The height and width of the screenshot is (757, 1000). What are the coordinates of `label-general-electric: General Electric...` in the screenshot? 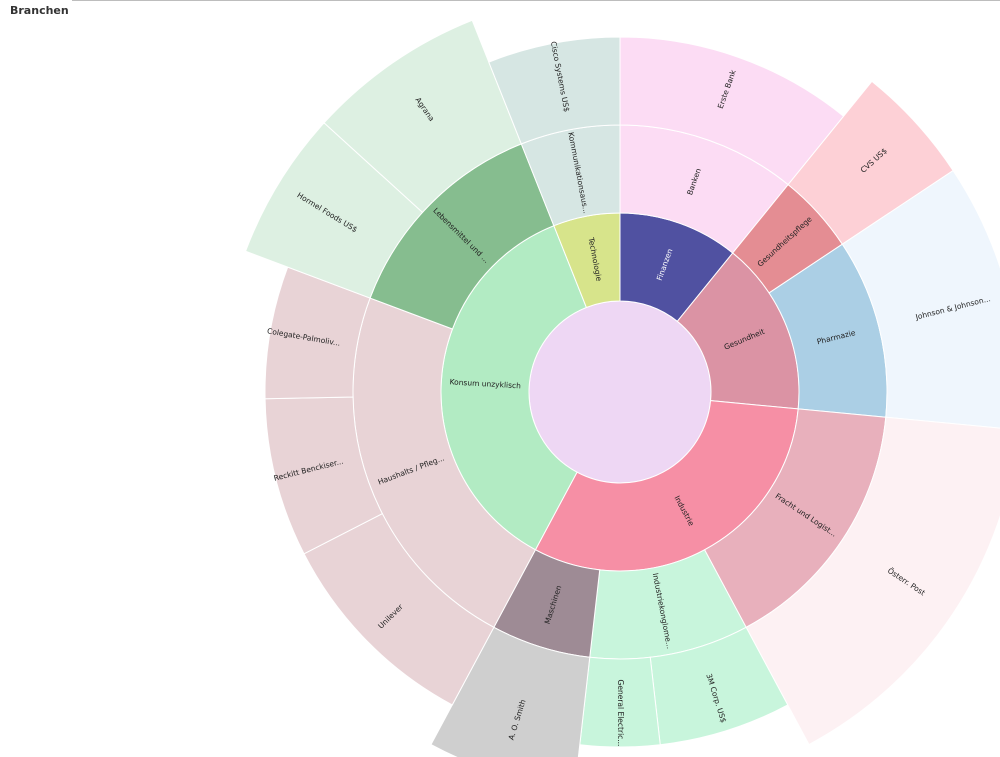 It's located at (620, 713).